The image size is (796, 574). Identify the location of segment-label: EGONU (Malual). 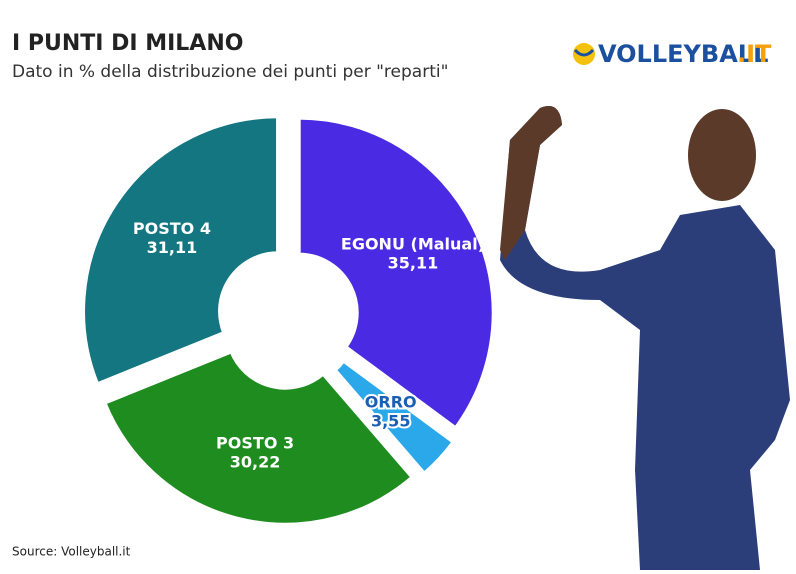
(413, 243).